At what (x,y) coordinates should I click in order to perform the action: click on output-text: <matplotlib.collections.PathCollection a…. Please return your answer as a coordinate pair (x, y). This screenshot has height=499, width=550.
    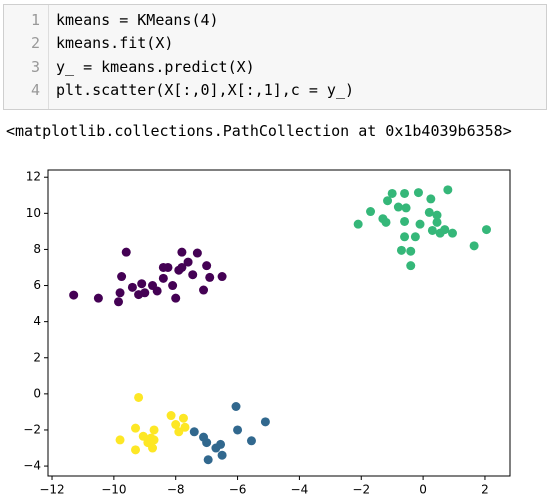
    Looking at the image, I should click on (259, 131).